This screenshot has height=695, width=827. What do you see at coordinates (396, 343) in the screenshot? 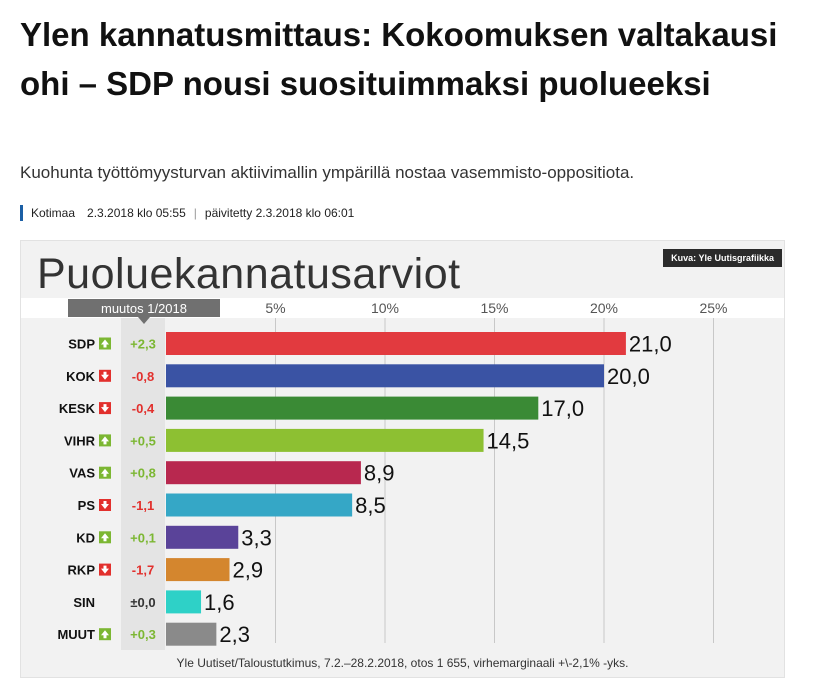
I see `bar-sdp` at bounding box center [396, 343].